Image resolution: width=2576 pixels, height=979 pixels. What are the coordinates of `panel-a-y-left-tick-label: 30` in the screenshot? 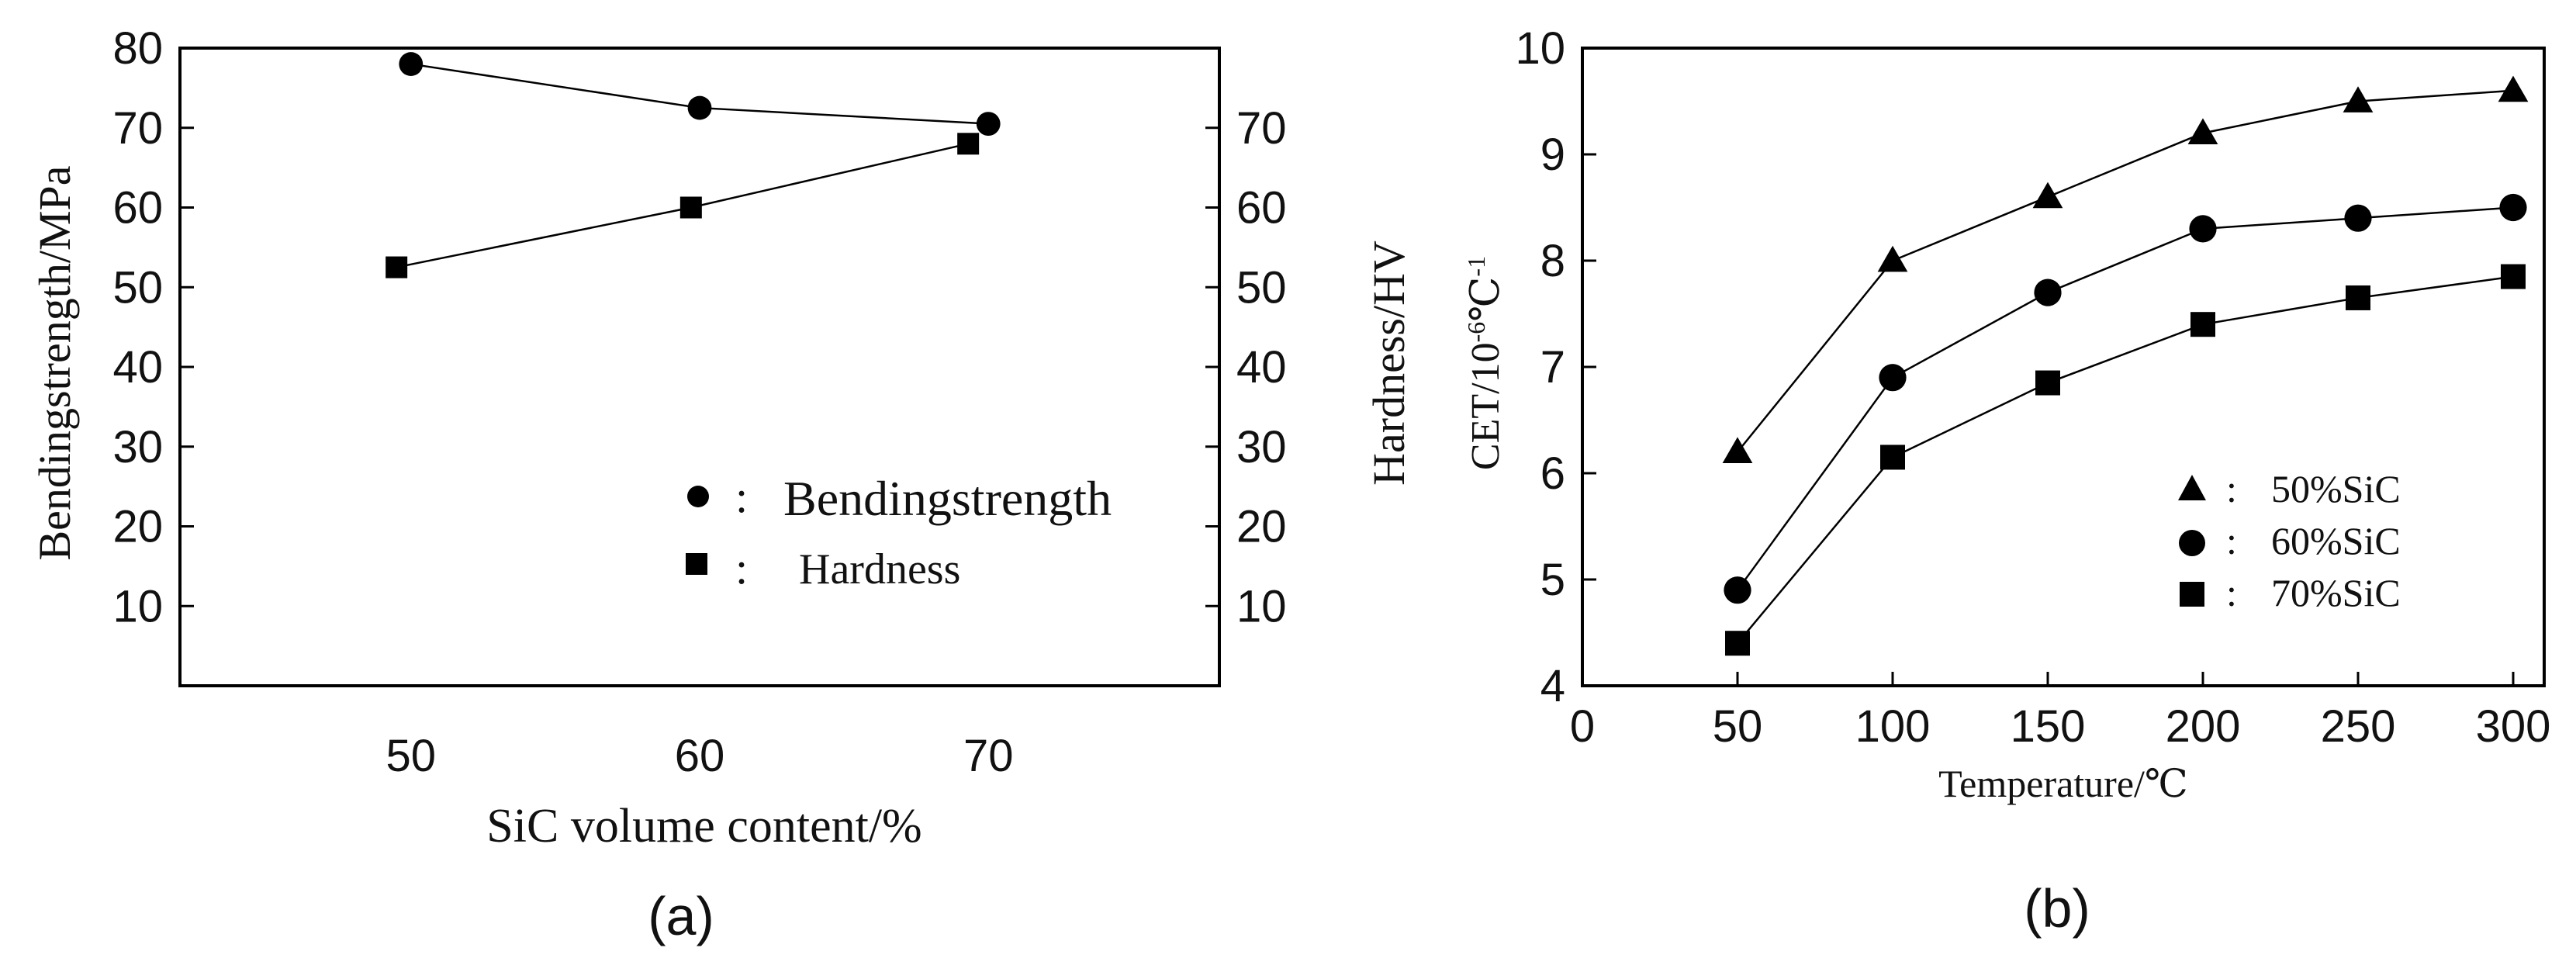 It's located at (137, 447).